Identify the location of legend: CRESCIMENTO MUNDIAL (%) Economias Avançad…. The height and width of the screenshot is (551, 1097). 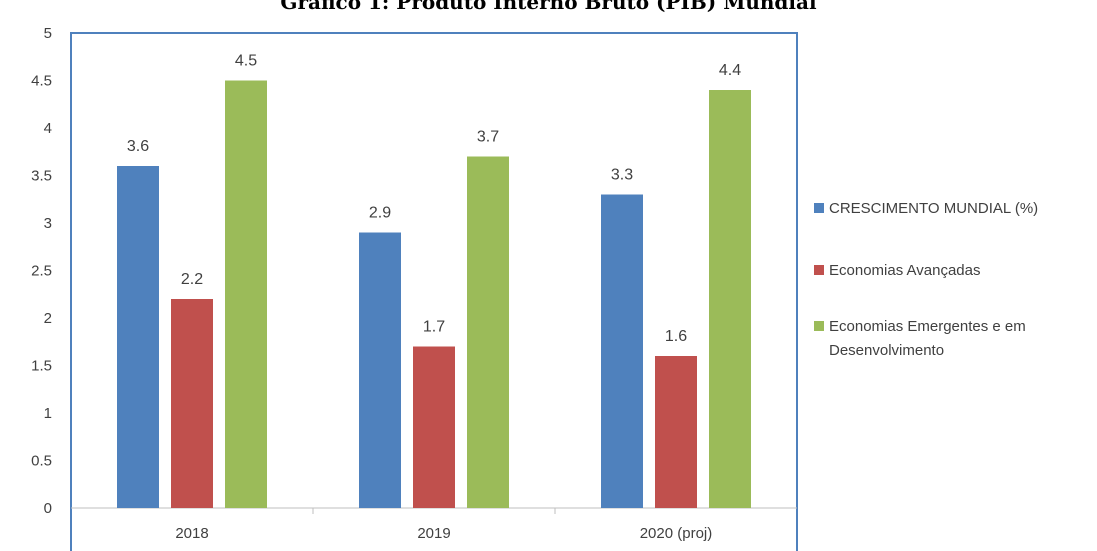
(926, 279).